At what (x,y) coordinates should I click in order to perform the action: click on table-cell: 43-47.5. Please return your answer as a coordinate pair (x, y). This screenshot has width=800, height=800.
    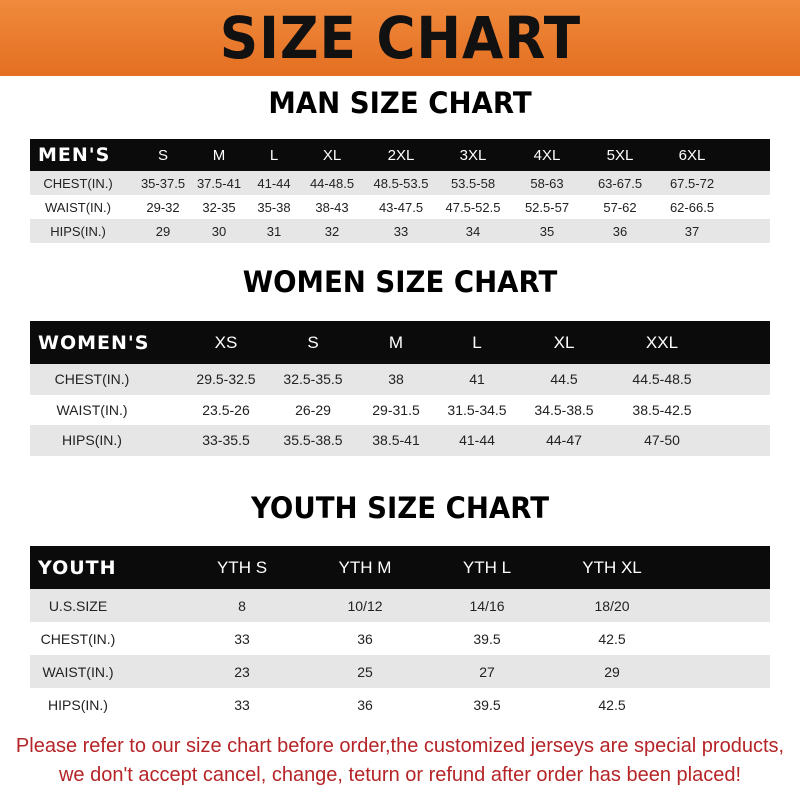
    Looking at the image, I should click on (401, 207).